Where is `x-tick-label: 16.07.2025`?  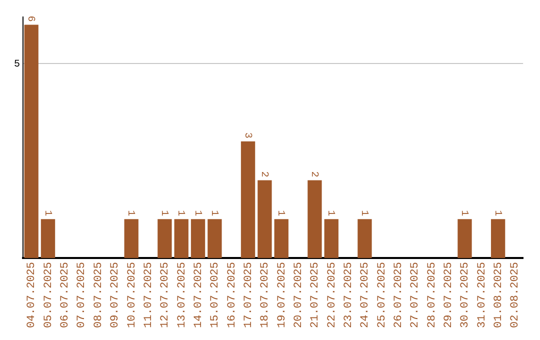 x-tick-label: 16.07.2025 is located at coordinates (232, 295).